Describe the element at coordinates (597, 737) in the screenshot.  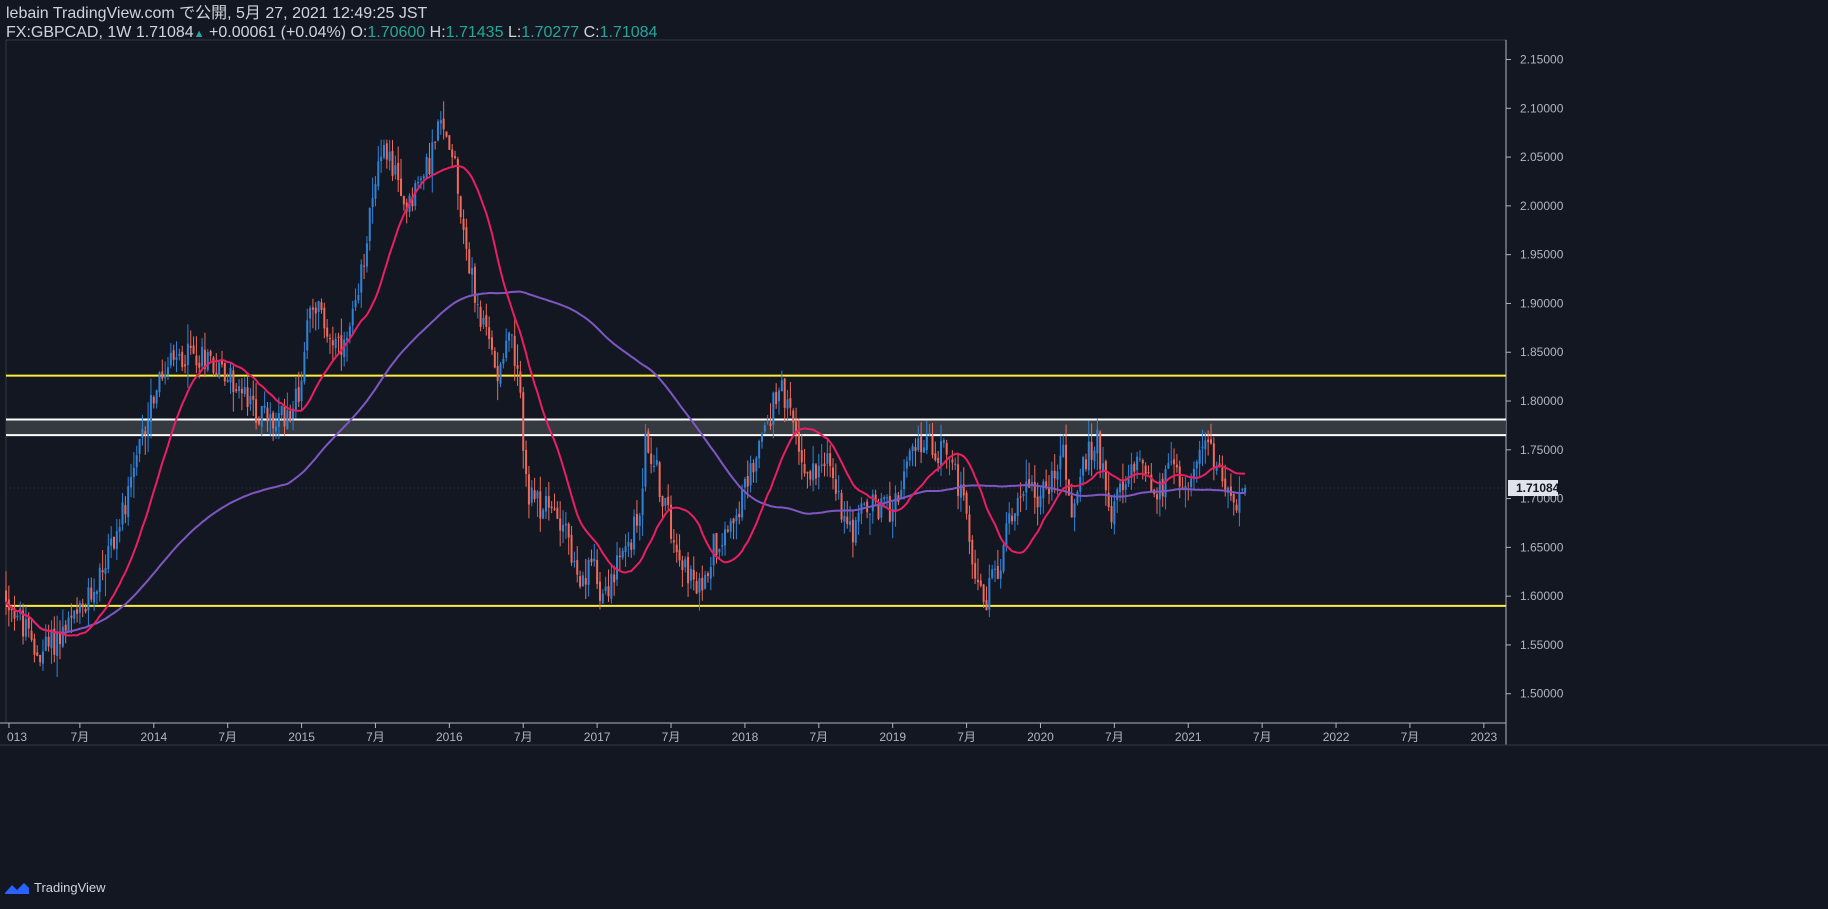
I see `time-tick-label: 2017` at that location.